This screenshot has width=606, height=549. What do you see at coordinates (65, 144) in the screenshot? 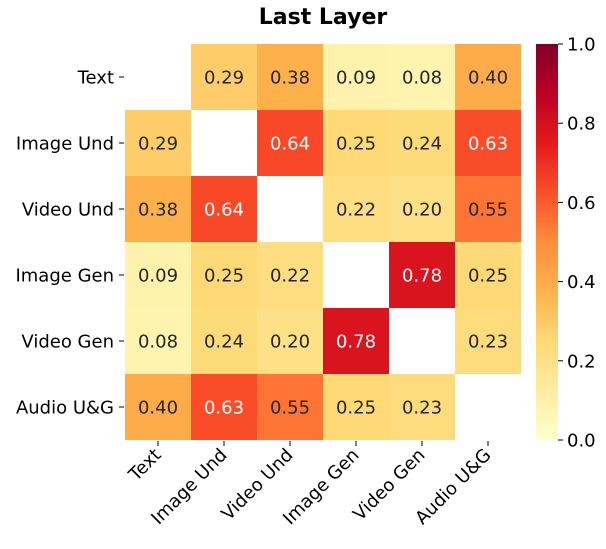
I see `row-tick-label: Image Und` at bounding box center [65, 144].